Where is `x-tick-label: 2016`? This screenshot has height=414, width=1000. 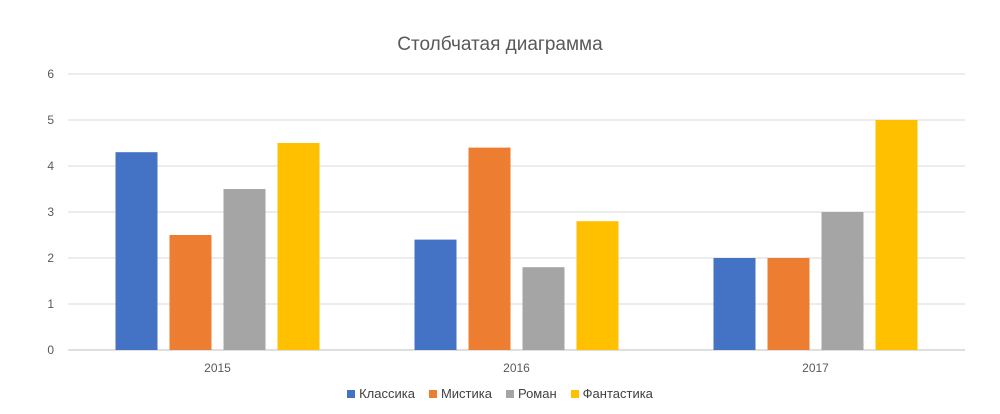
x-tick-label: 2016 is located at coordinates (516, 368).